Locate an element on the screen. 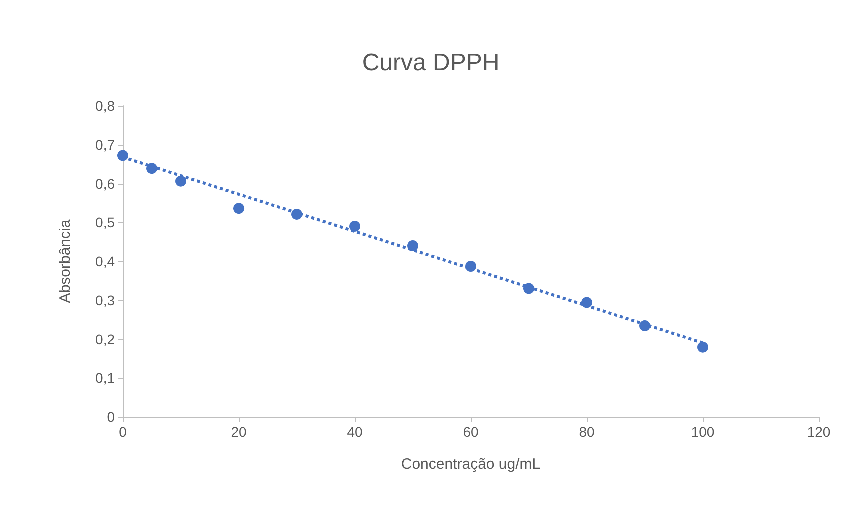 The height and width of the screenshot is (525, 862). x-tick-label: 60 is located at coordinates (471, 432).